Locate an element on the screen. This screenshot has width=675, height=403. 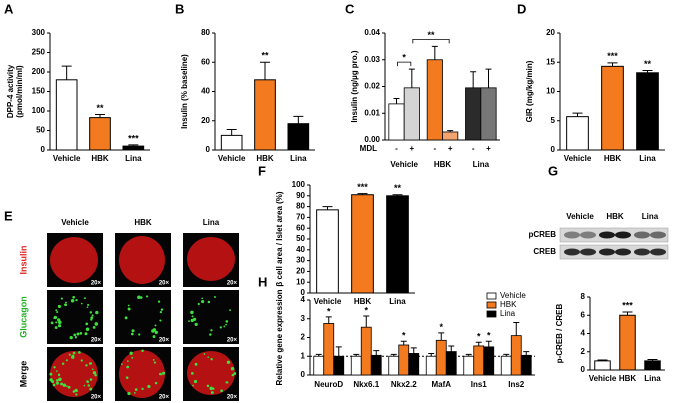
bracket is located at coordinates (404, 64).